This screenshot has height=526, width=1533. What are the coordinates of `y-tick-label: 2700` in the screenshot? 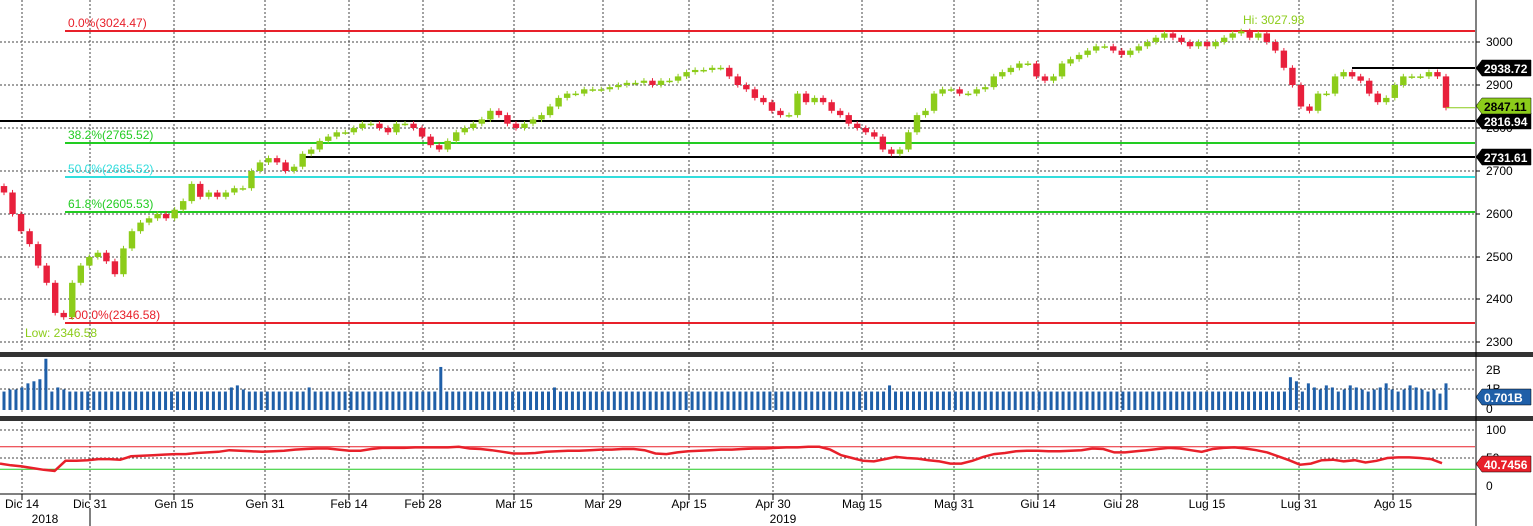 It's located at (1499, 171).